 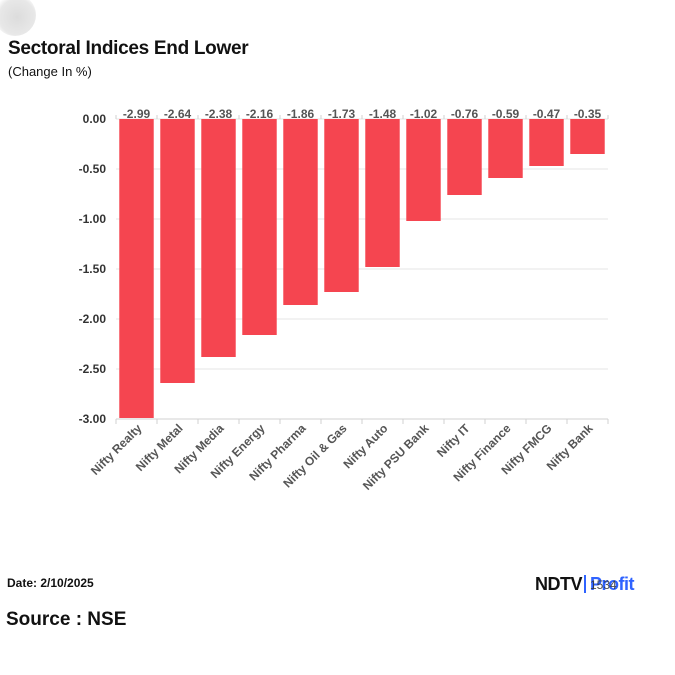 What do you see at coordinates (506, 114) in the screenshot?
I see `data-label: -0.59` at bounding box center [506, 114].